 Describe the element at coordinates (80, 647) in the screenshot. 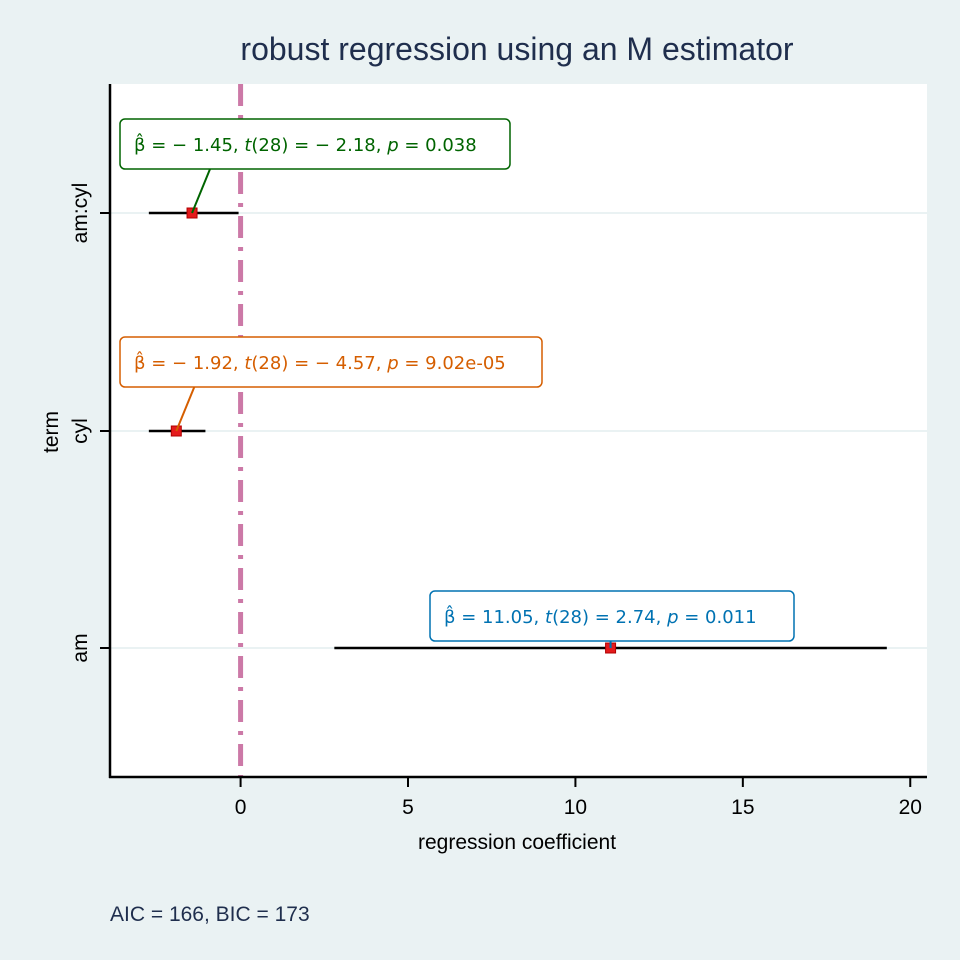

I see `y-tick-label: am` at that location.